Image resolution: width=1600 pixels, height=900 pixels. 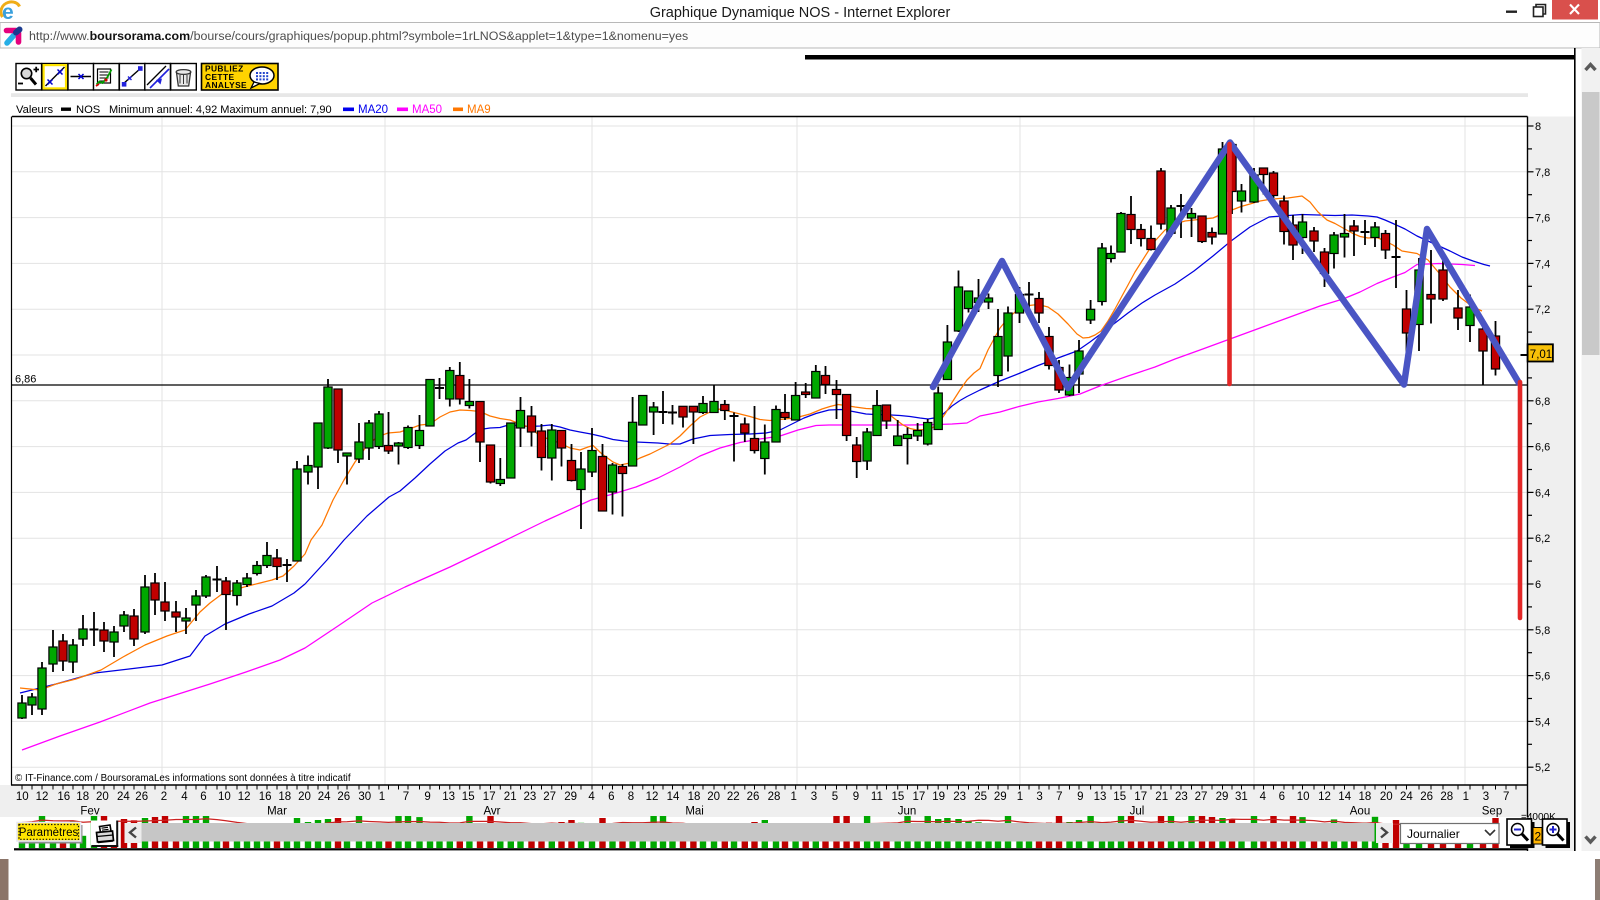 What do you see at coordinates (1542, 264) in the screenshot?
I see `svg-text: 7,4` at bounding box center [1542, 264].